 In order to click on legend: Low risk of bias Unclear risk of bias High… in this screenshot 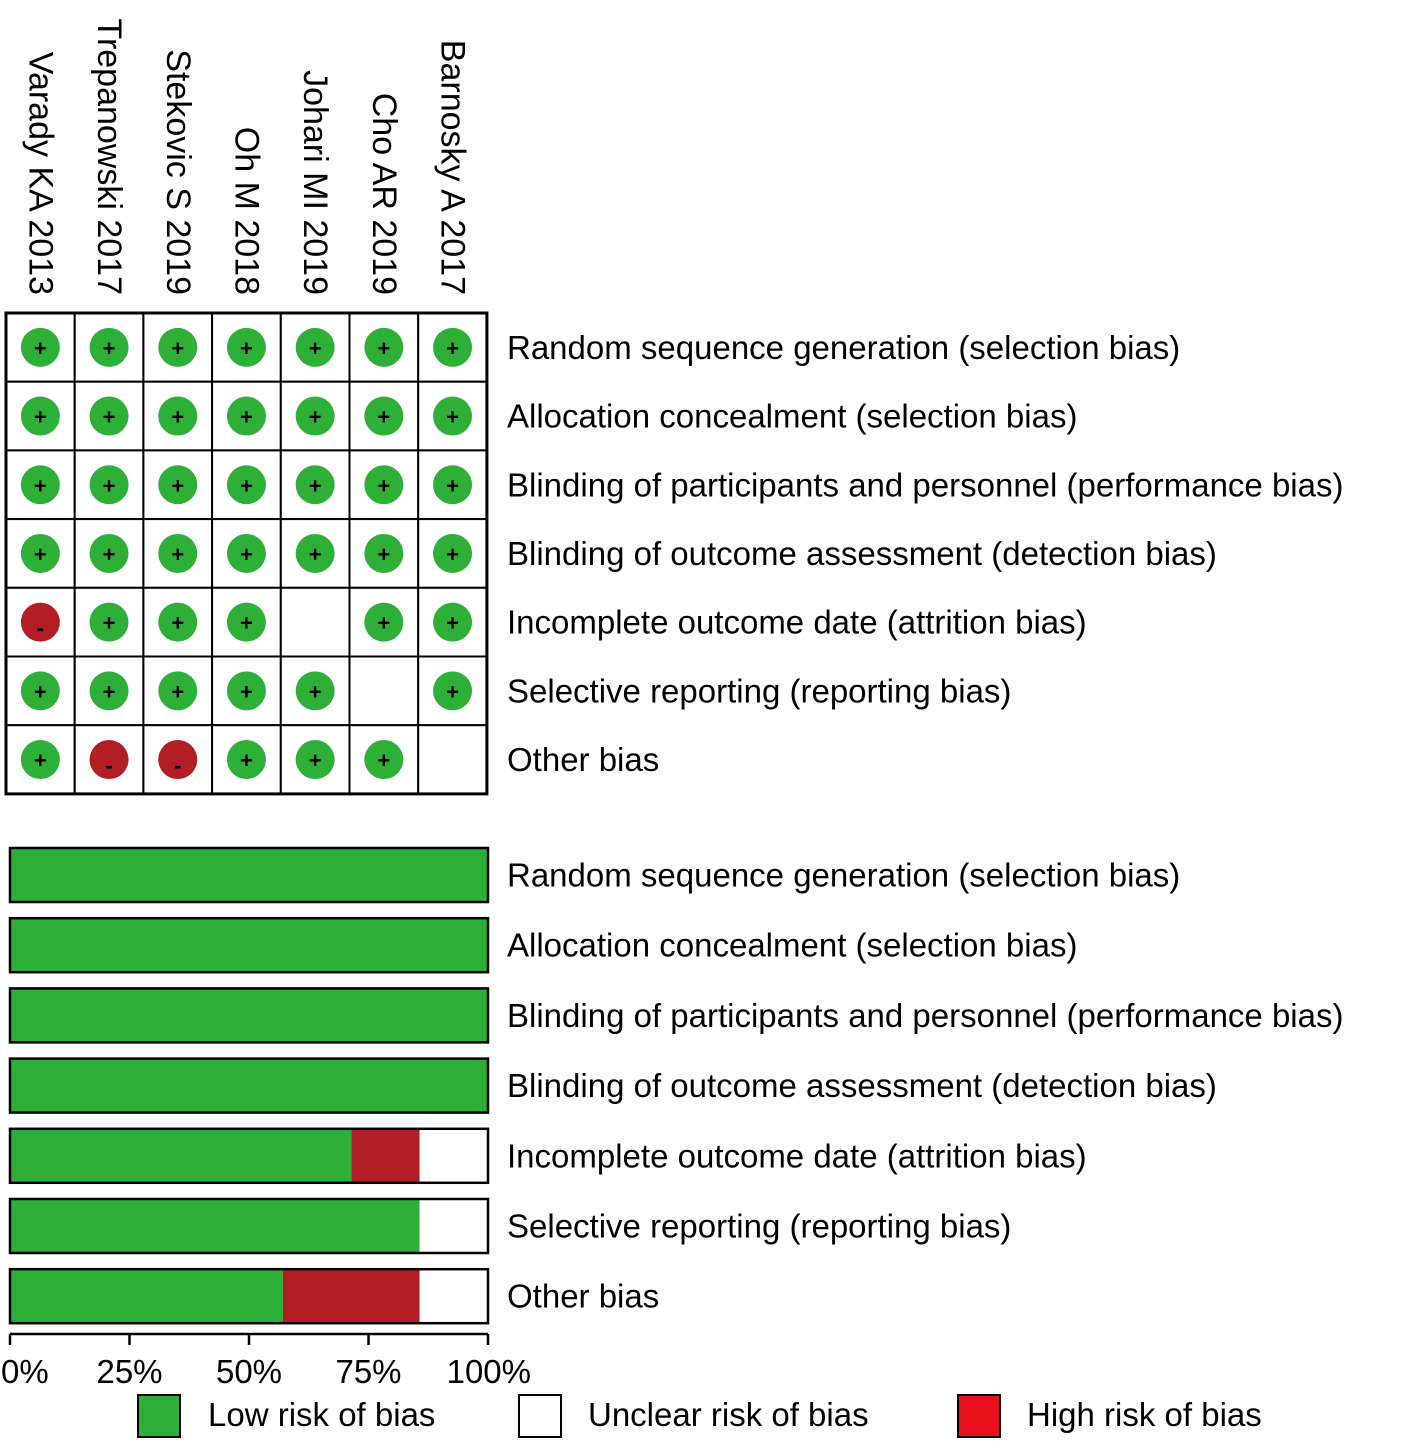, I will do `click(699, 1416)`.